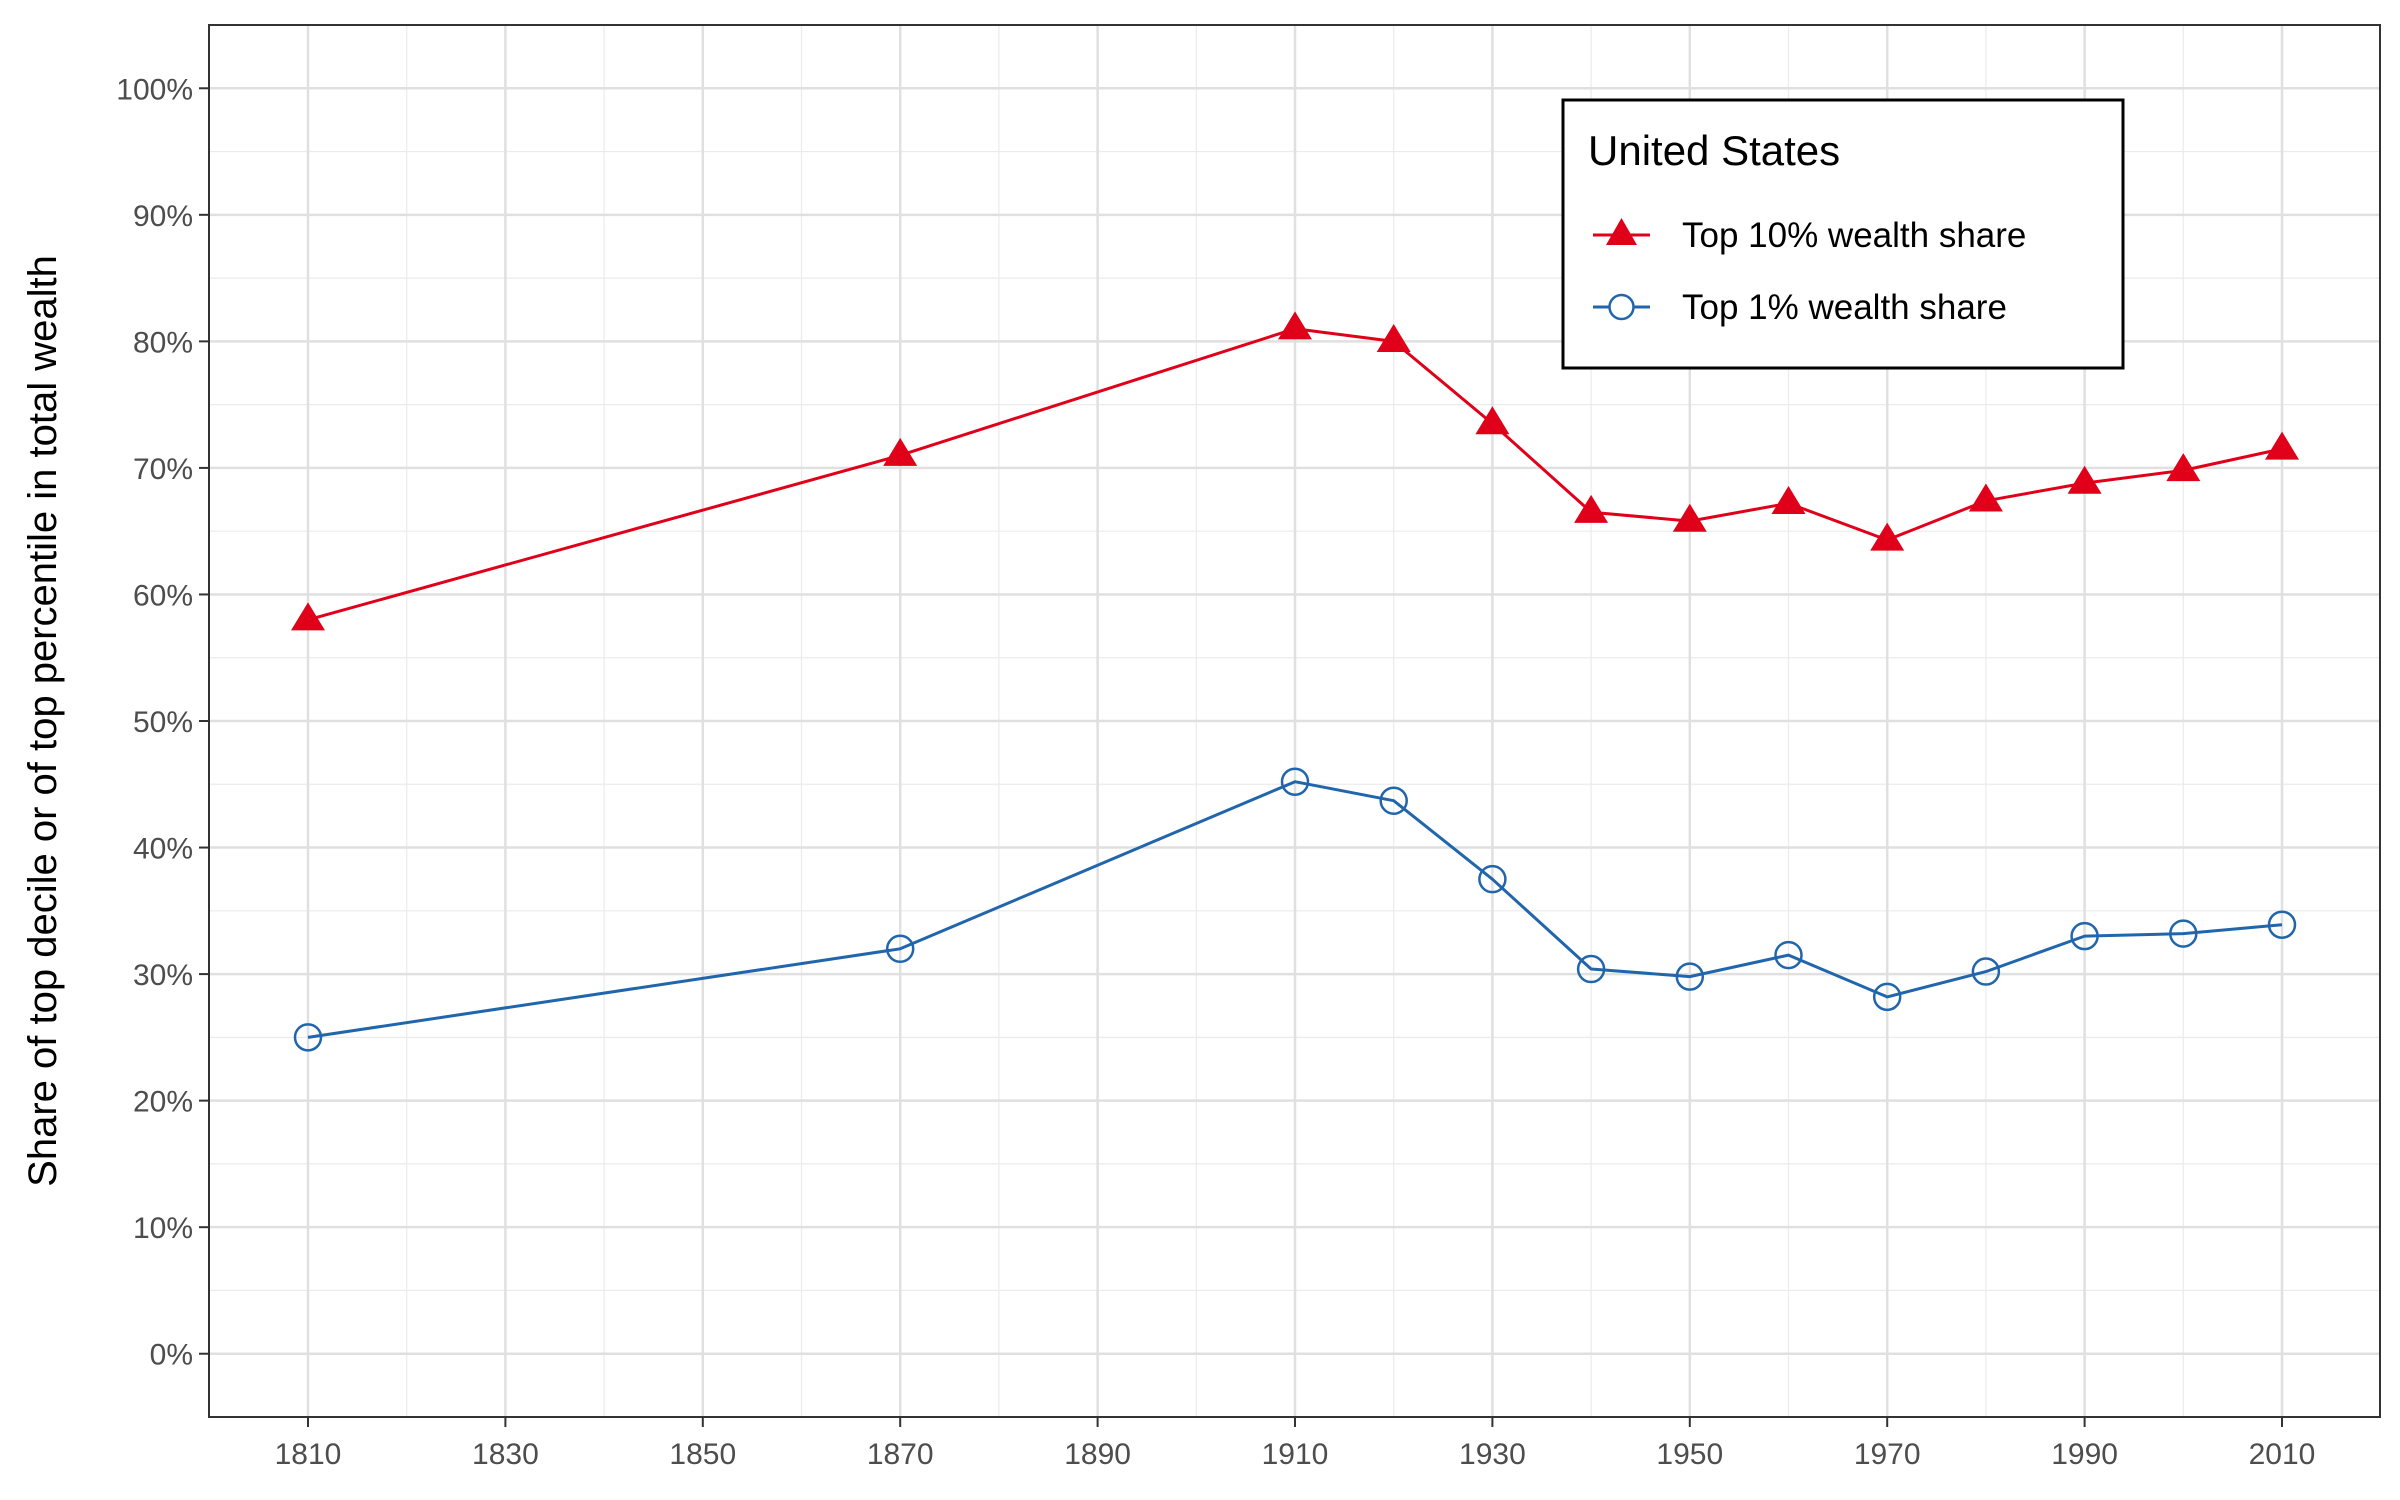 This screenshot has height=1500, width=2400. Describe the element at coordinates (1714, 150) in the screenshot. I see `legend-title: United States` at that location.